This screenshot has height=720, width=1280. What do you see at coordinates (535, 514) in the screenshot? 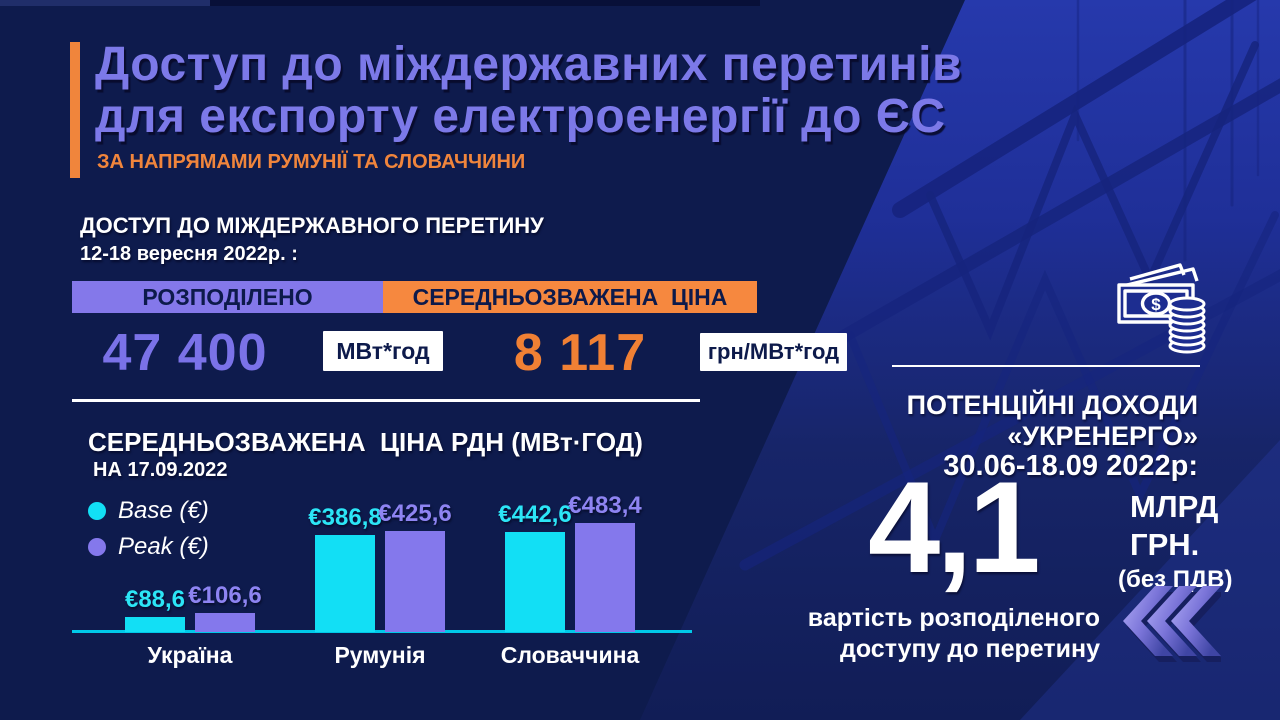
I see `bar-value-label: €442,6` at bounding box center [535, 514].